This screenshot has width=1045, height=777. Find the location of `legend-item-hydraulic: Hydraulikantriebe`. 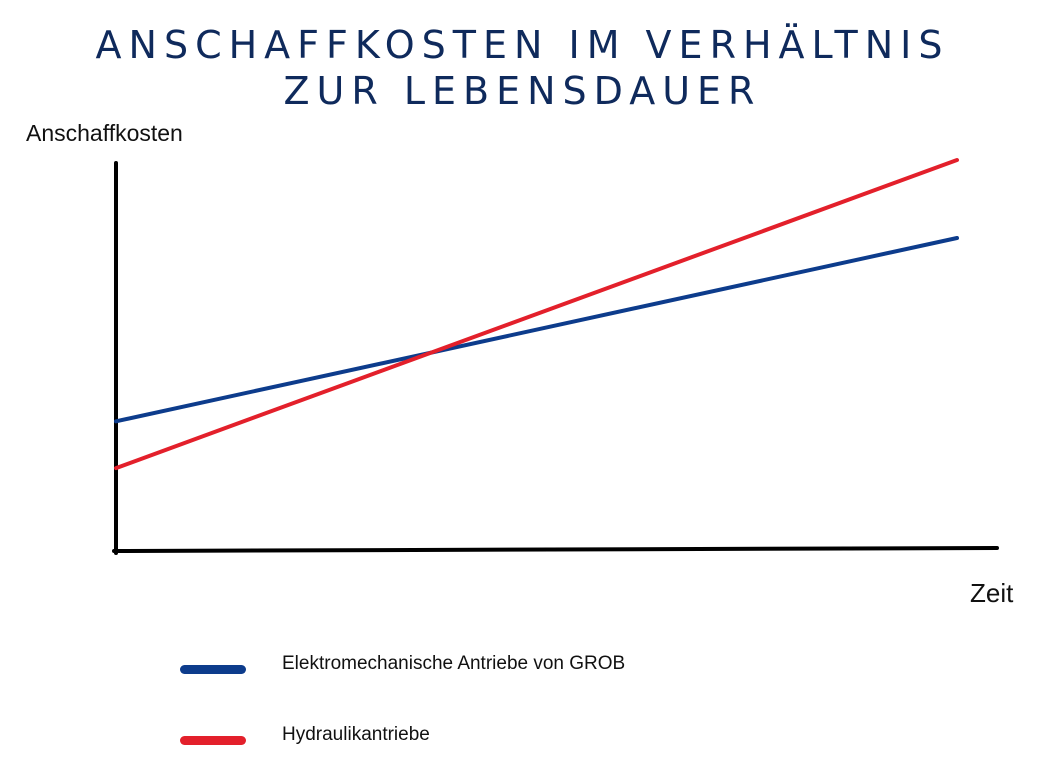

legend-item-hydraulic: Hydraulikantriebe is located at coordinates (305, 734).